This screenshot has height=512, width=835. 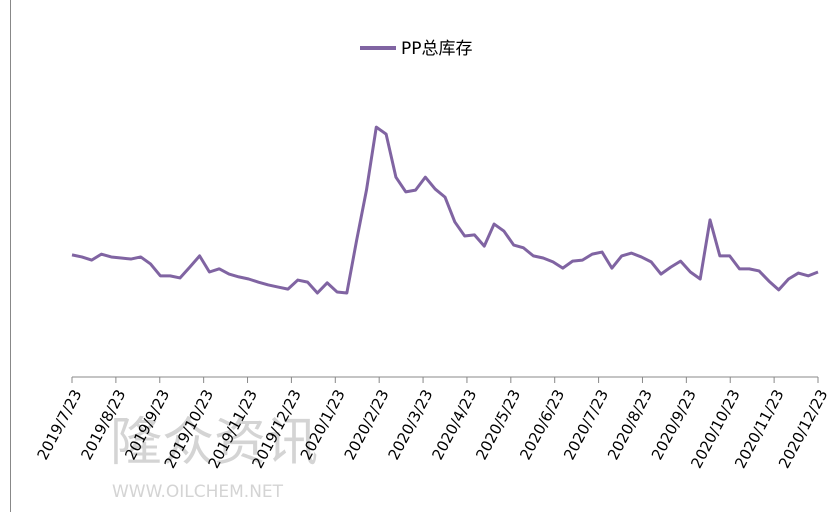 What do you see at coordinates (198, 492) in the screenshot?
I see `watermark-url: WWW.OILCHEM.NET` at bounding box center [198, 492].